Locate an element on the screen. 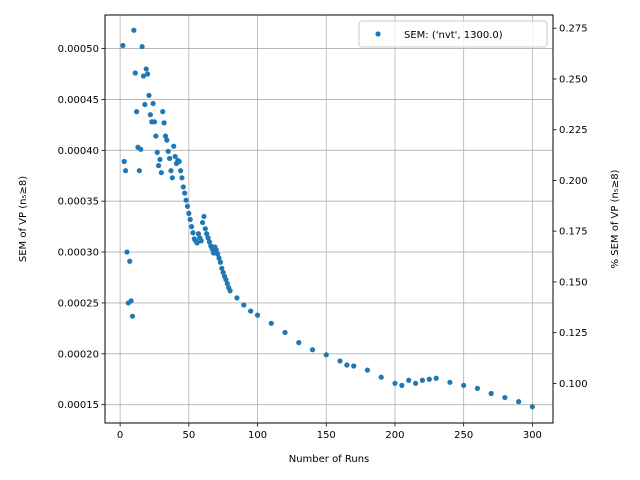 This screenshot has height=480, width=640. x-tick-label: 100 is located at coordinates (257, 435).